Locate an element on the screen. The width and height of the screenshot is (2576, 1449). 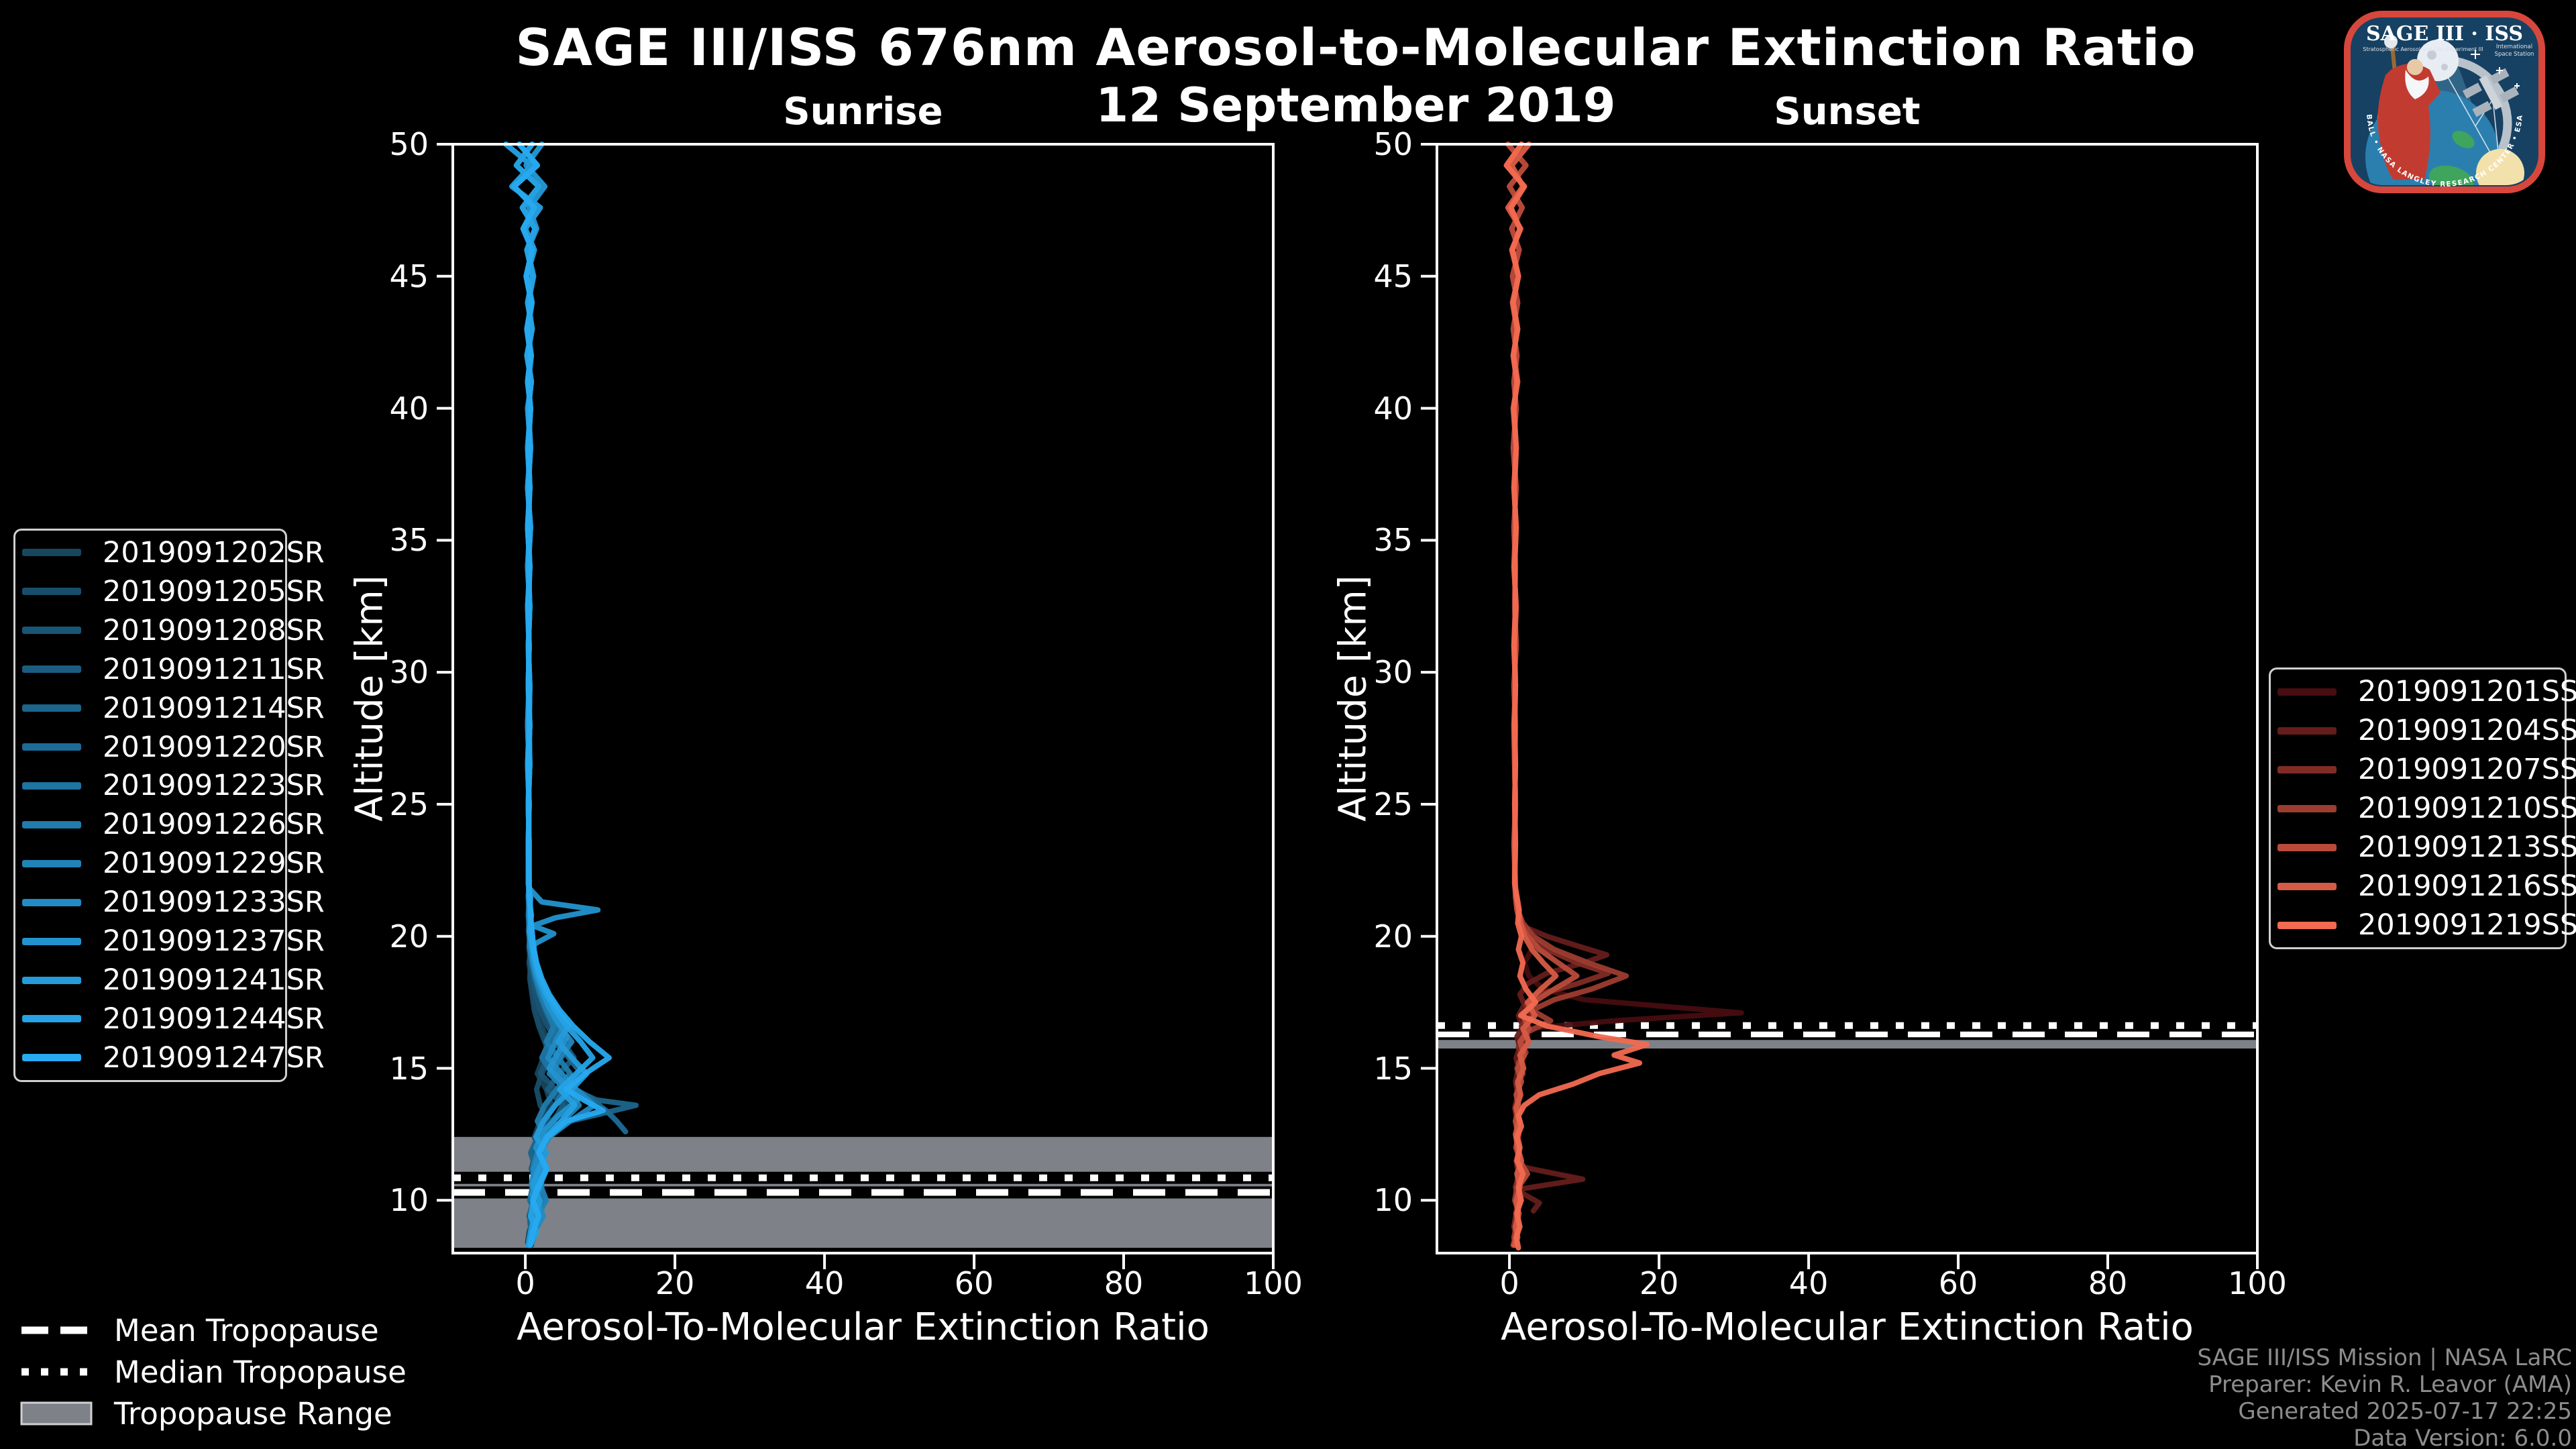
legend-label: 2019091213SS is located at coordinates (2467, 847).